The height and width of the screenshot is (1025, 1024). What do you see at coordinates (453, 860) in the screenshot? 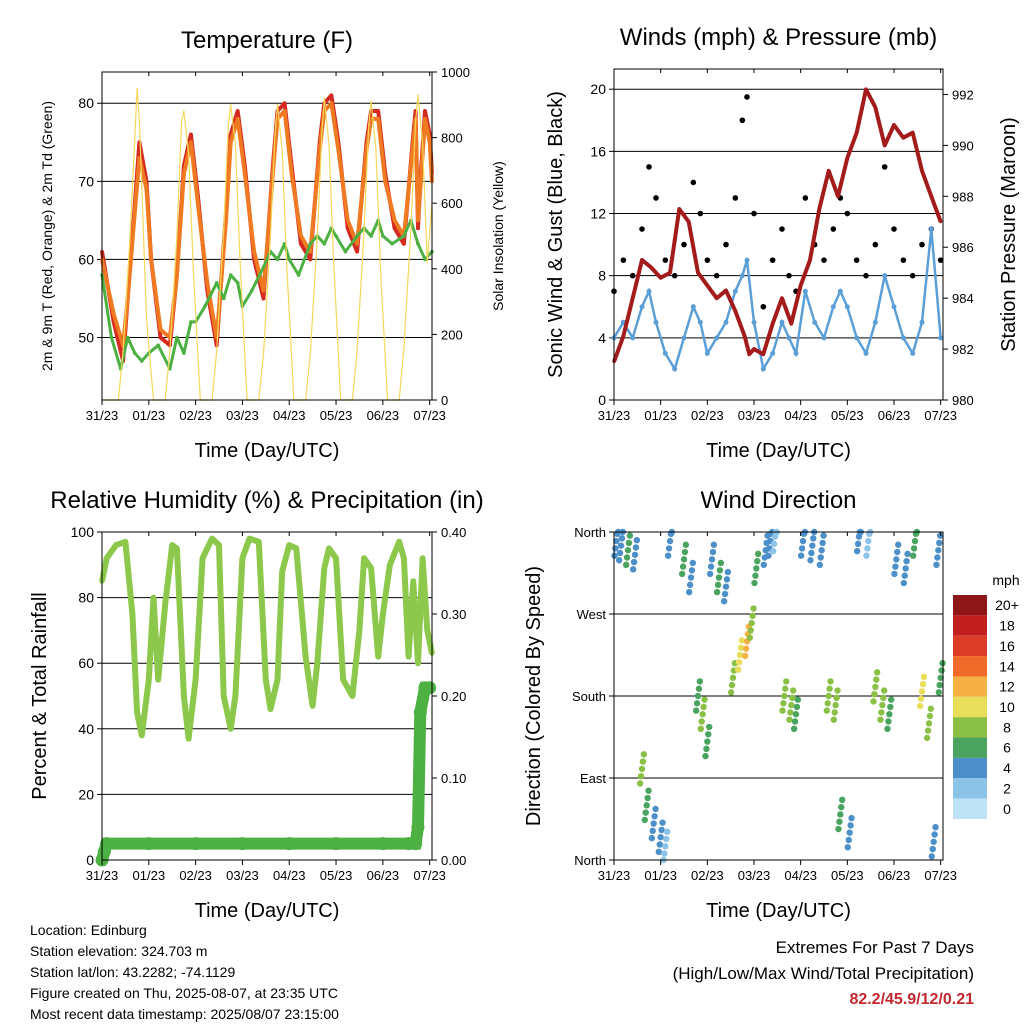
I see `y2-tick-label: 0.00` at bounding box center [453, 860].